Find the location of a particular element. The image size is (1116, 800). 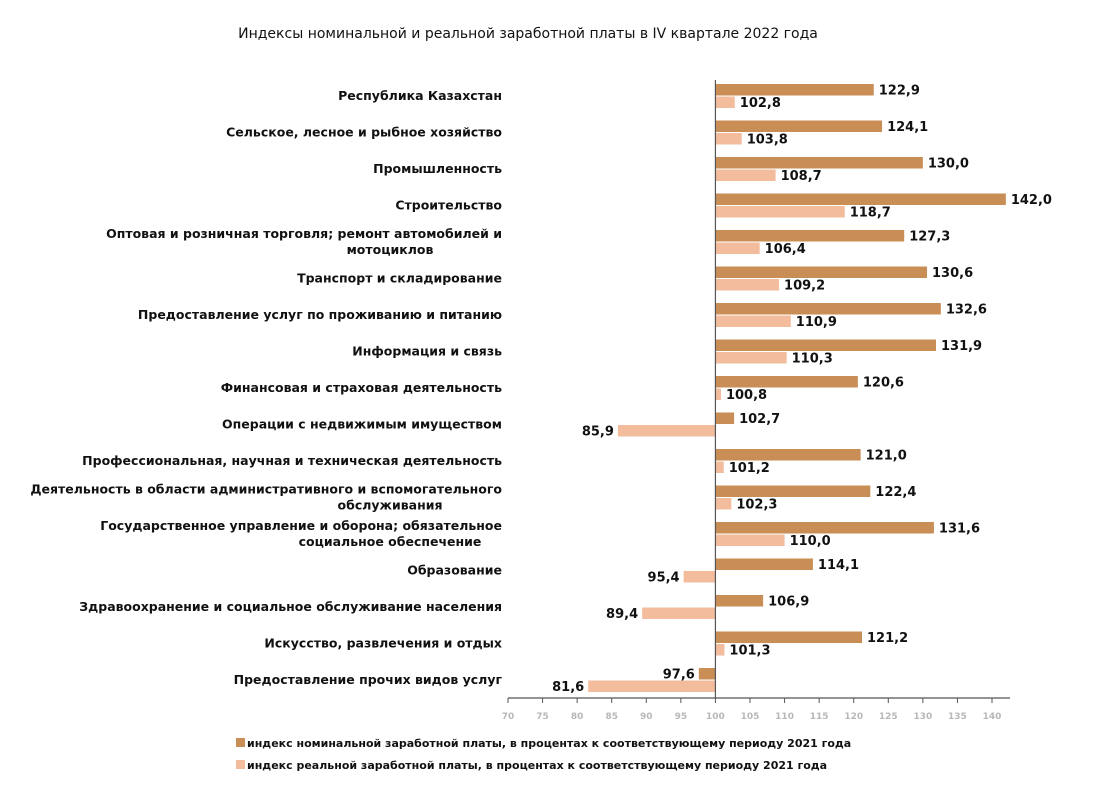

data-label-nominal: 122,9 is located at coordinates (899, 91).